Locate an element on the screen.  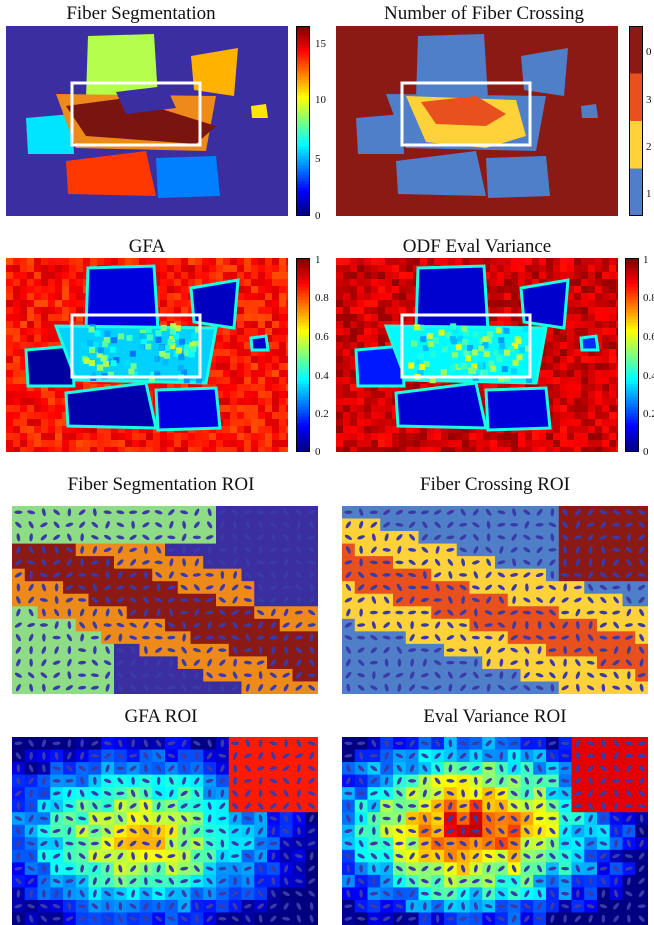
segment-region is located at coordinates (141, 121).